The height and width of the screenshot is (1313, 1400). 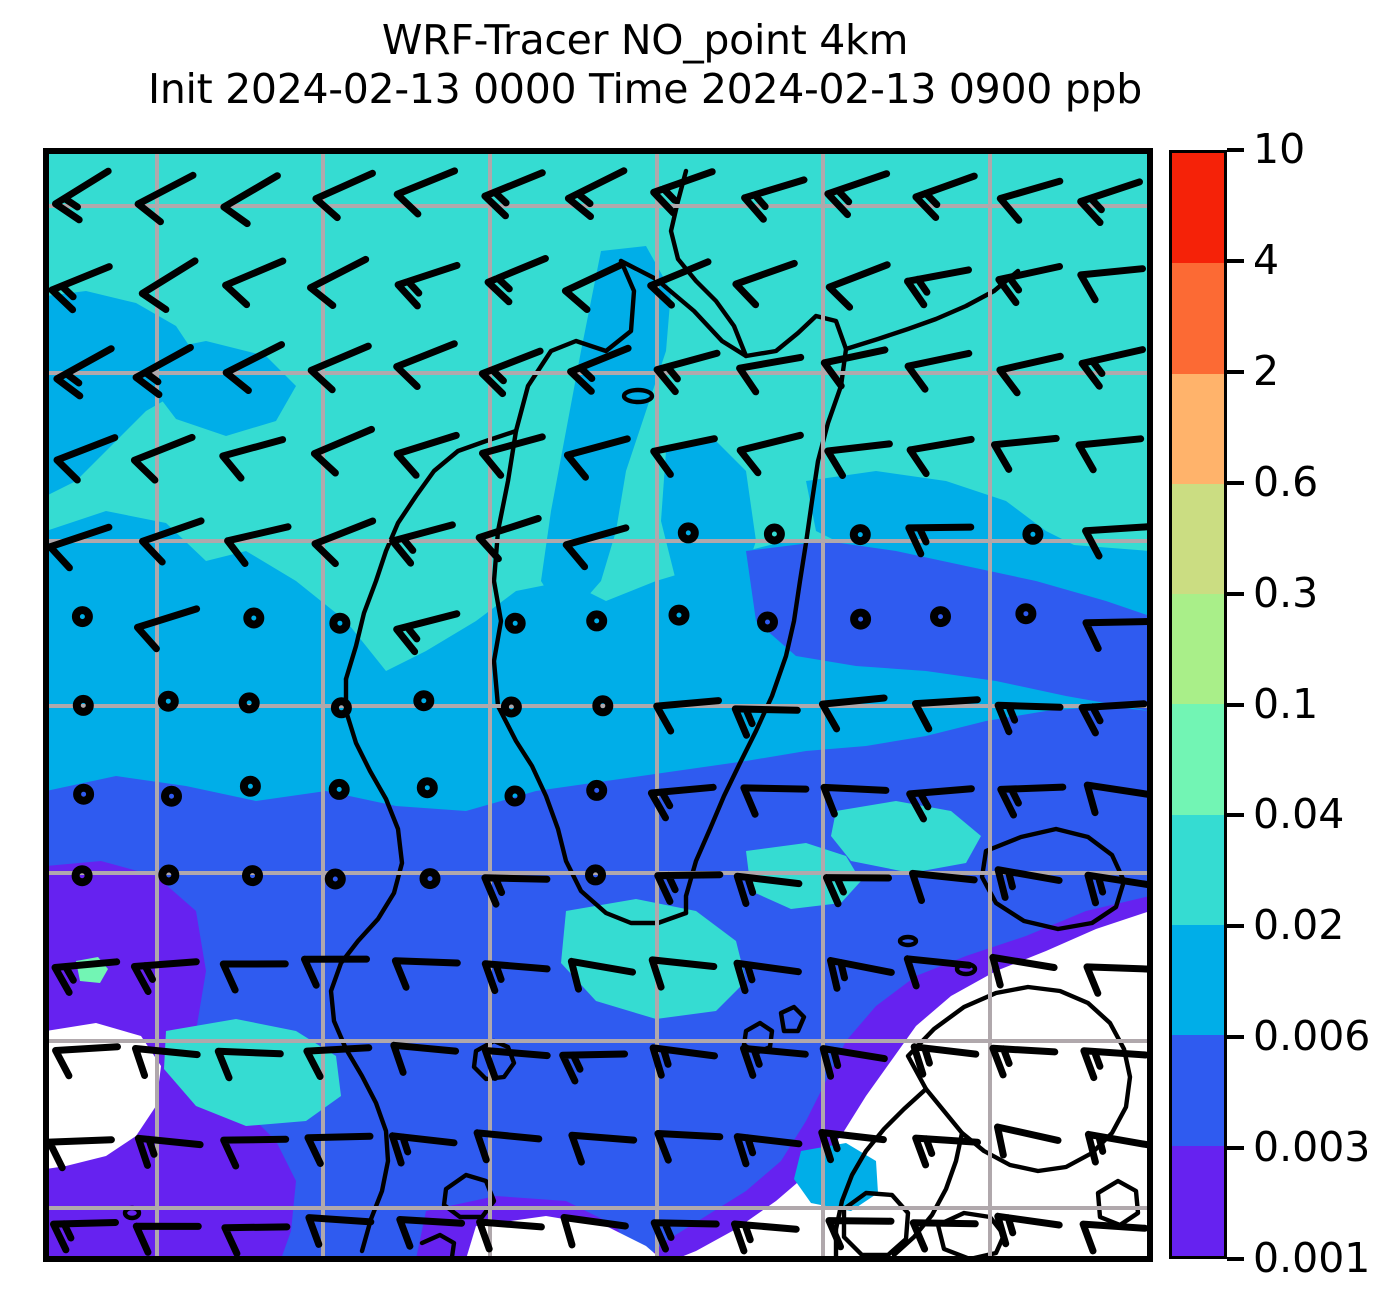 I want to click on tick-label: 0.6, so click(x=1286, y=481).